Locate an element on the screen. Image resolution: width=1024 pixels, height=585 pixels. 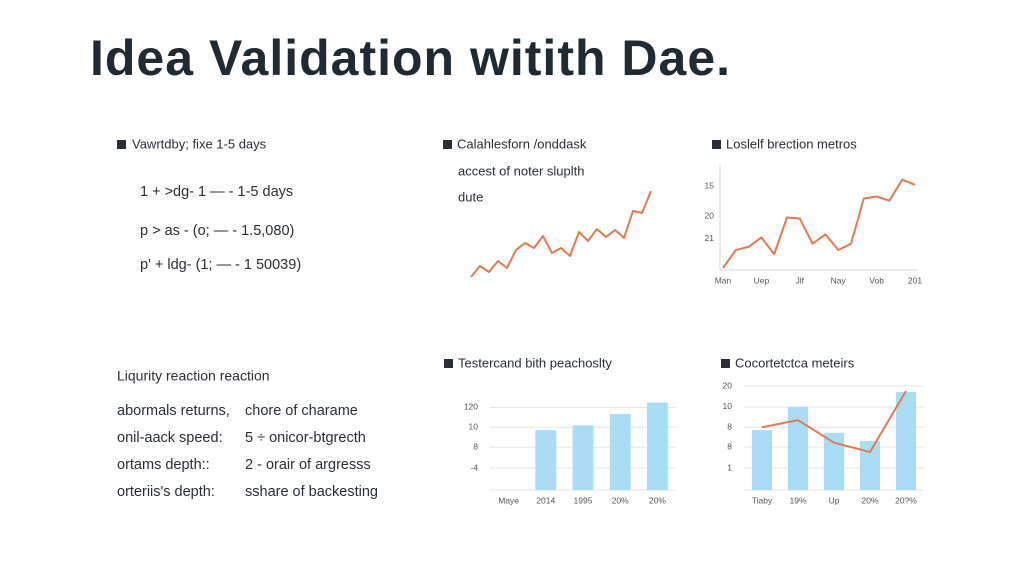
x-tick-label: Maye is located at coordinates (508, 500).